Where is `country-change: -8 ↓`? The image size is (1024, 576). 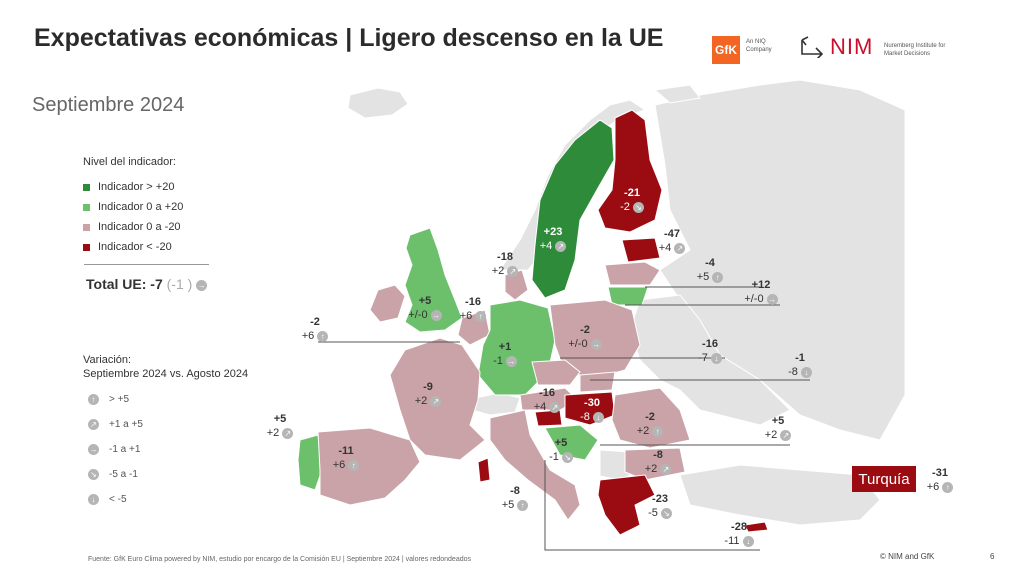 country-change: -8 ↓ is located at coordinates (592, 417).